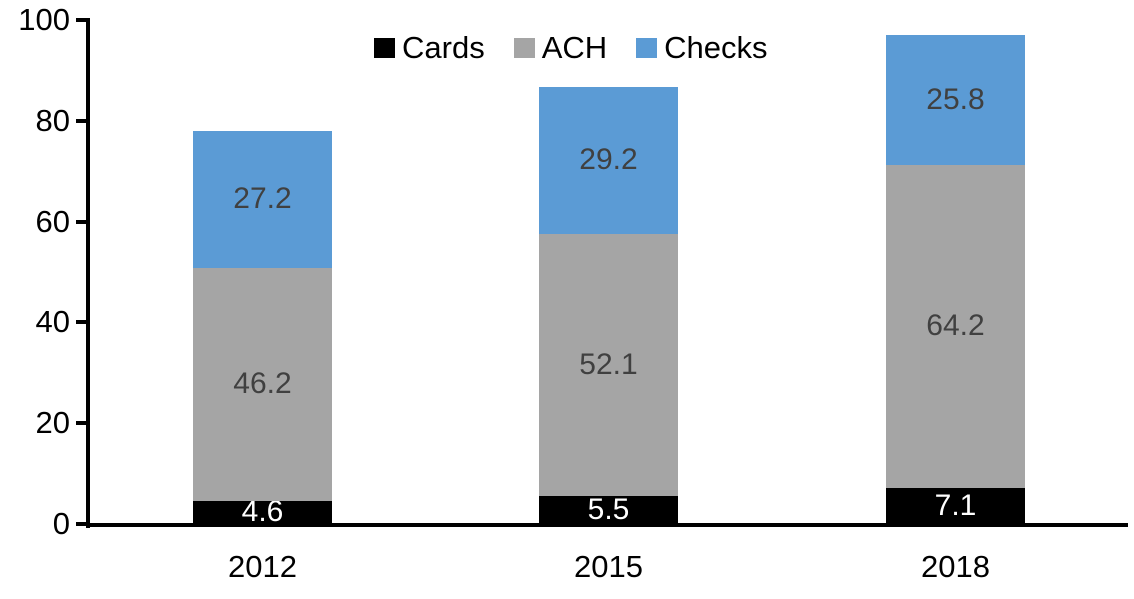  What do you see at coordinates (443, 47) in the screenshot?
I see `legend-label-cards: Cards` at bounding box center [443, 47].